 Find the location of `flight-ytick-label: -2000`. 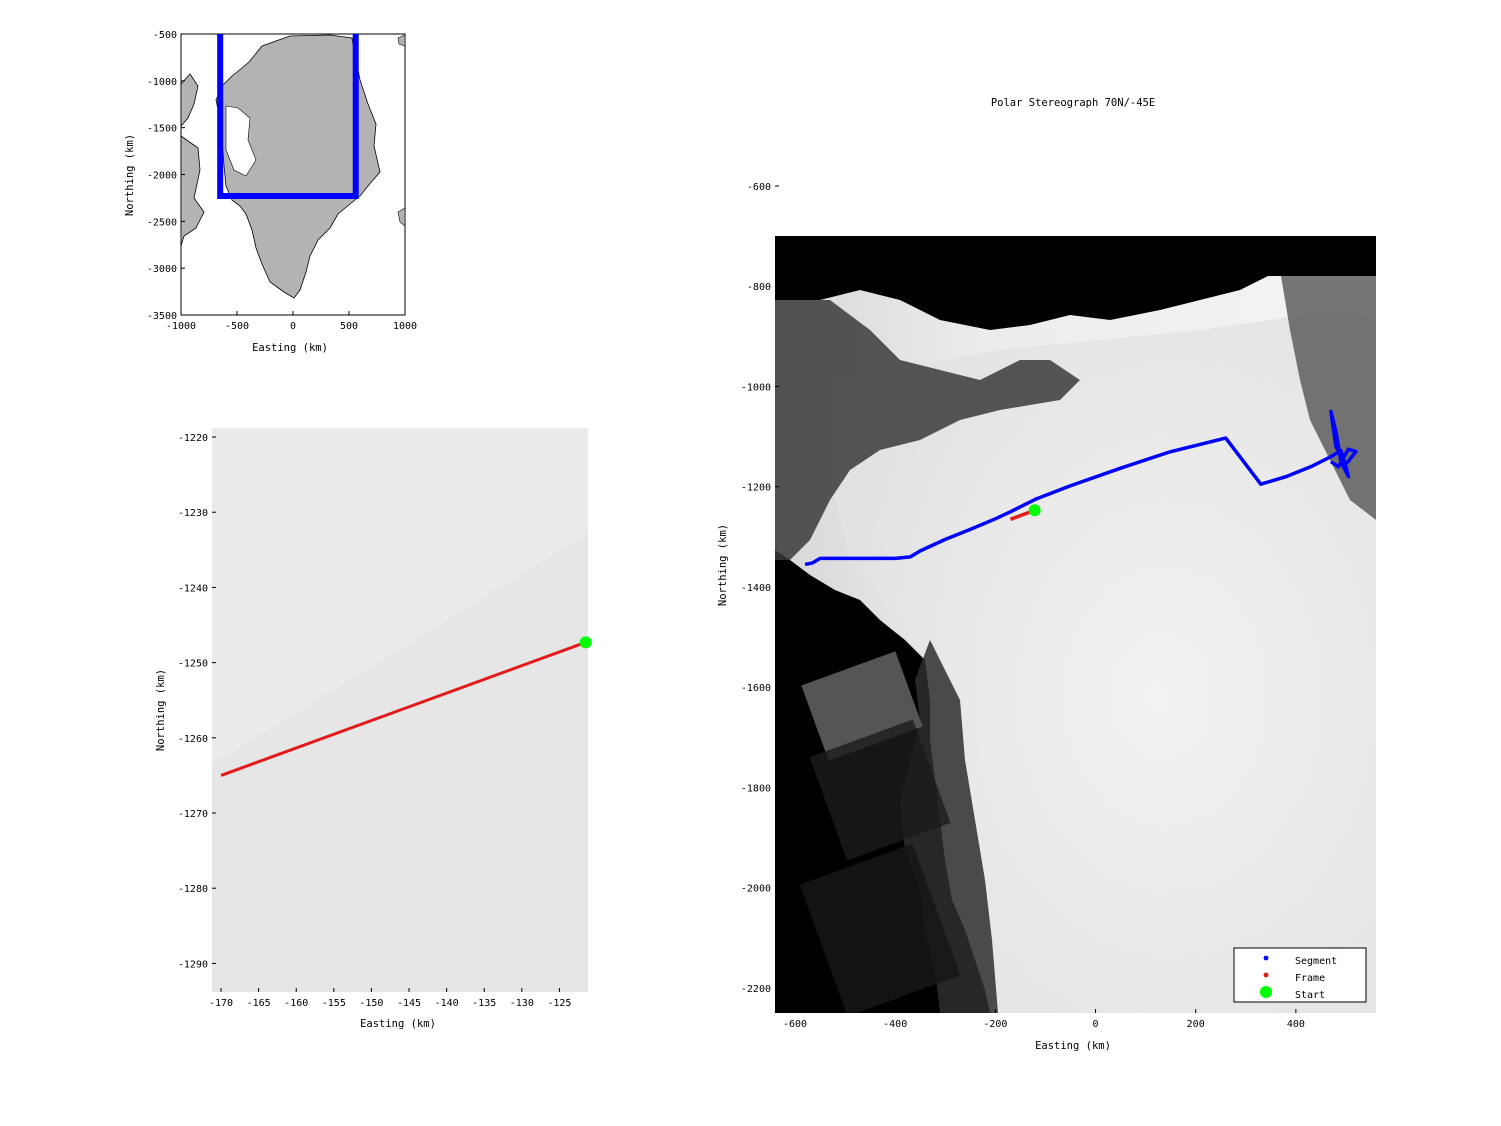

flight-ytick-label: -2000 is located at coordinates (756, 889).